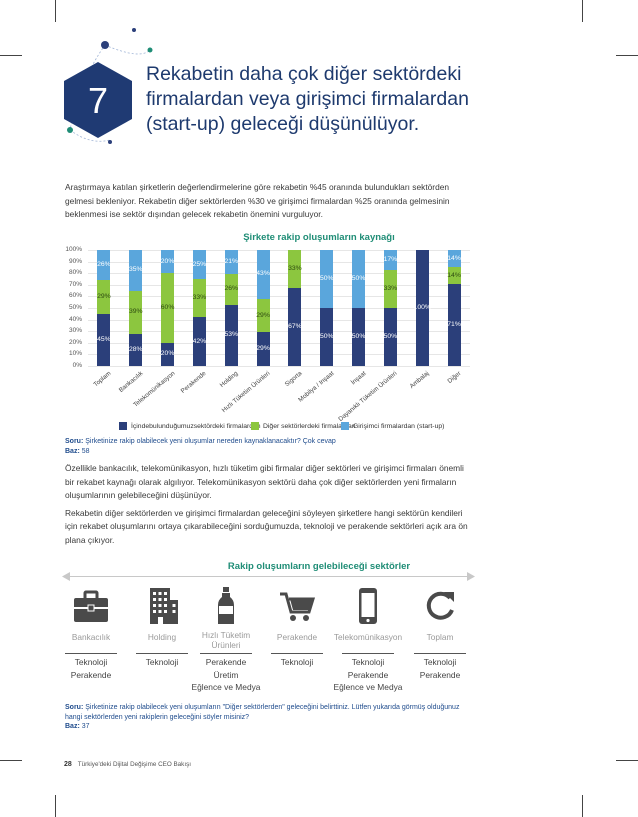 The image size is (638, 817). Describe the element at coordinates (471, 576) in the screenshot. I see `divider-arrow-right` at that location.